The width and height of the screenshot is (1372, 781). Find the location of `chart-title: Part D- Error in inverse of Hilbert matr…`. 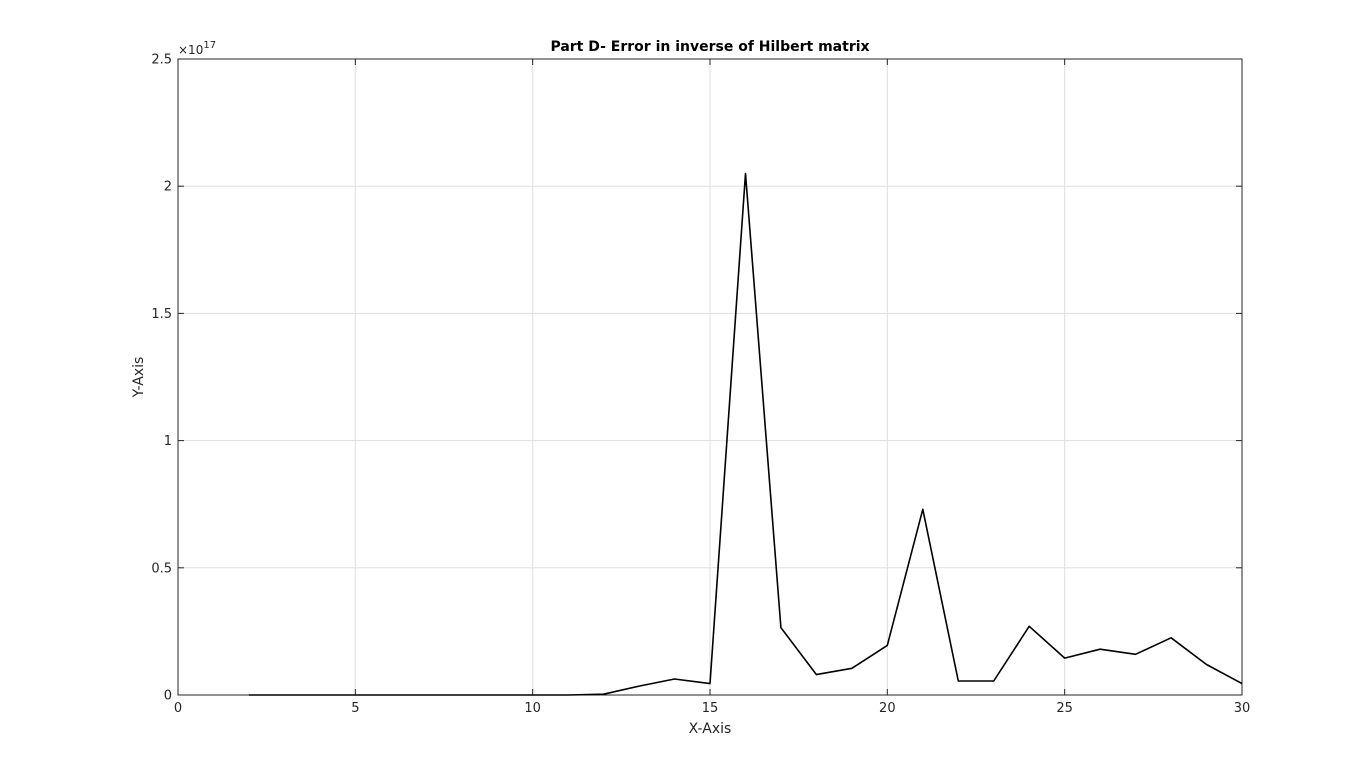

chart-title: Part D- Error in inverse of Hilbert matr… is located at coordinates (709, 47).